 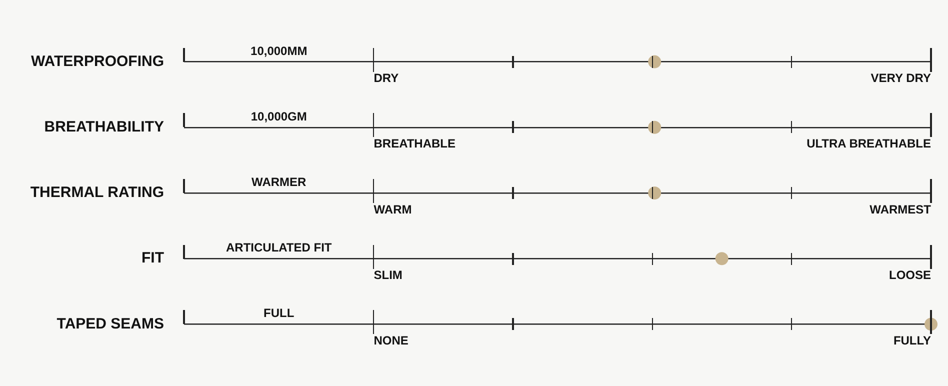 What do you see at coordinates (912, 341) in the screenshot?
I see `annotation: FULLY` at bounding box center [912, 341].